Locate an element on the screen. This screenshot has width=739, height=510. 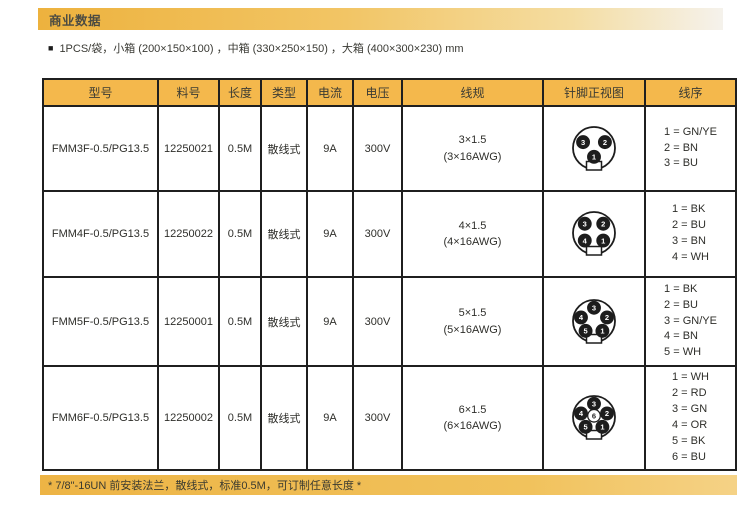
cell-part-no: 12250001 is located at coordinates (188, 321).